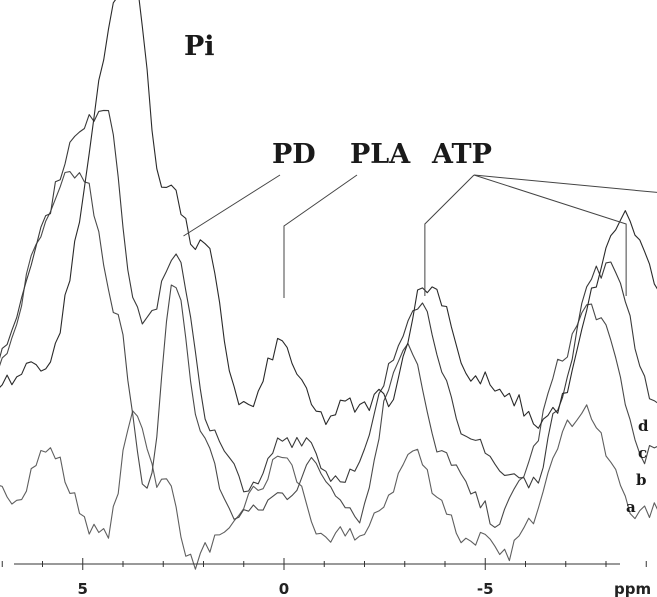  What do you see at coordinates (338, 100) in the screenshot?
I see `peak-labels: Pi PD PLA ATP` at bounding box center [338, 100].